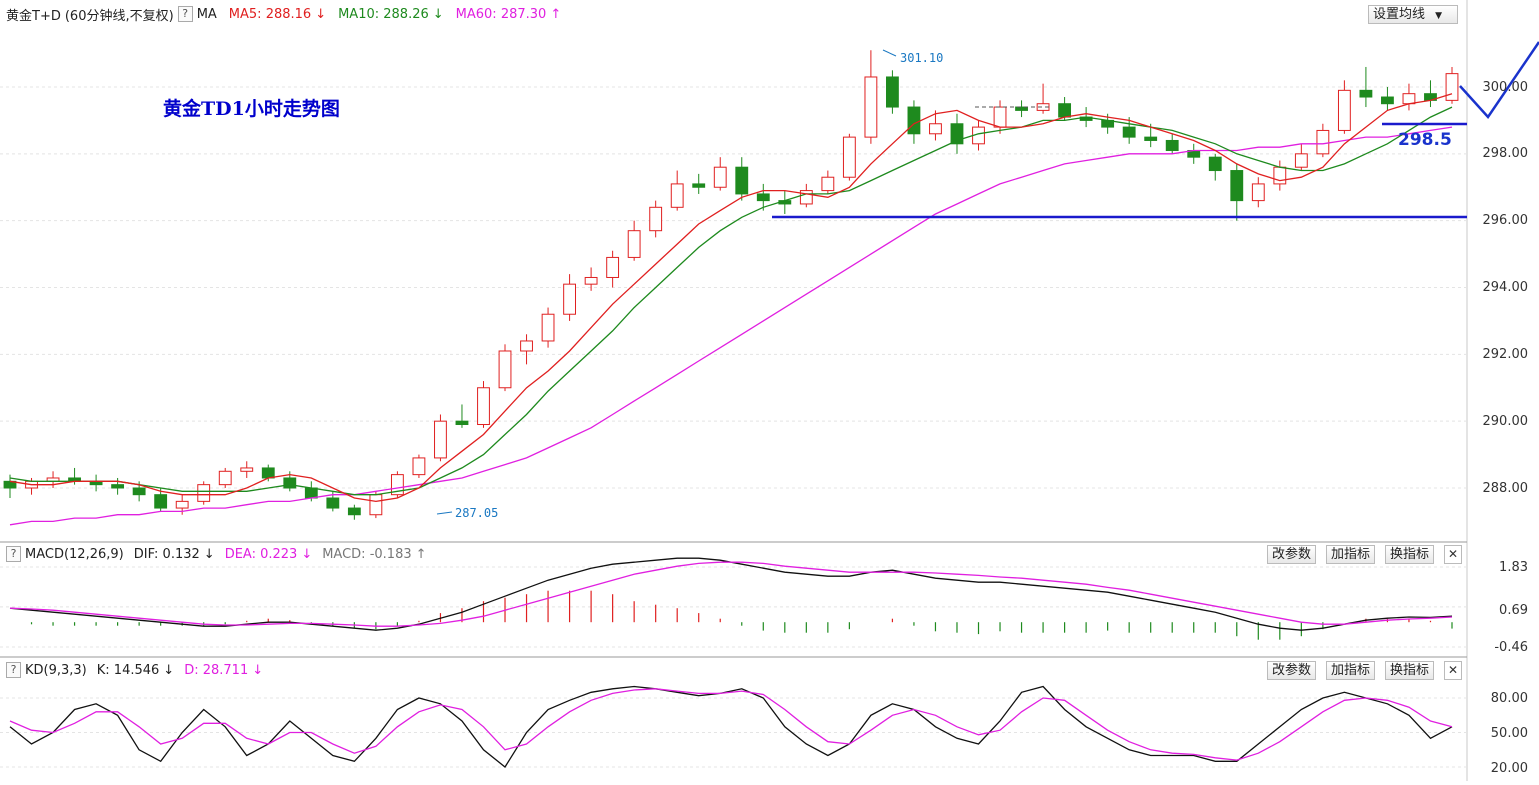 This screenshot has width=1539, height=785. What do you see at coordinates (383, 14) in the screenshot?
I see `ma10-label: MA10: 288.26` at bounding box center [383, 14].